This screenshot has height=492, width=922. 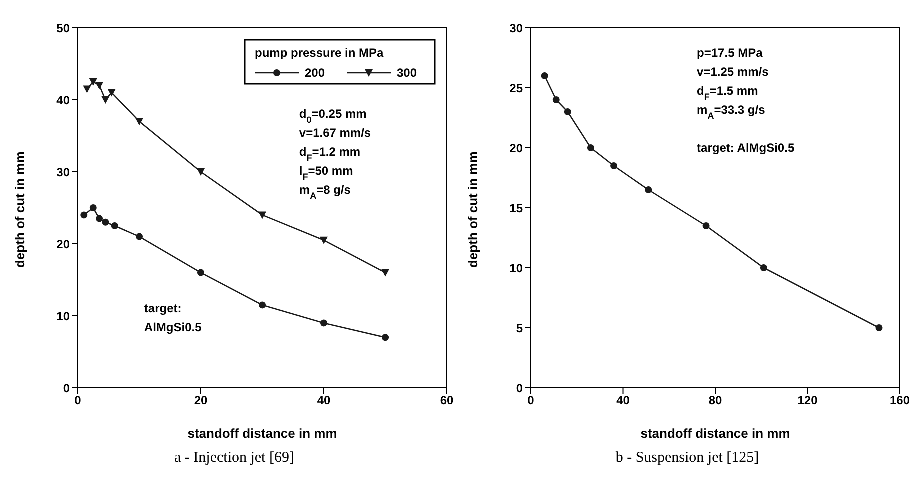 I want to click on x-tick-label: 120, so click(x=808, y=401).